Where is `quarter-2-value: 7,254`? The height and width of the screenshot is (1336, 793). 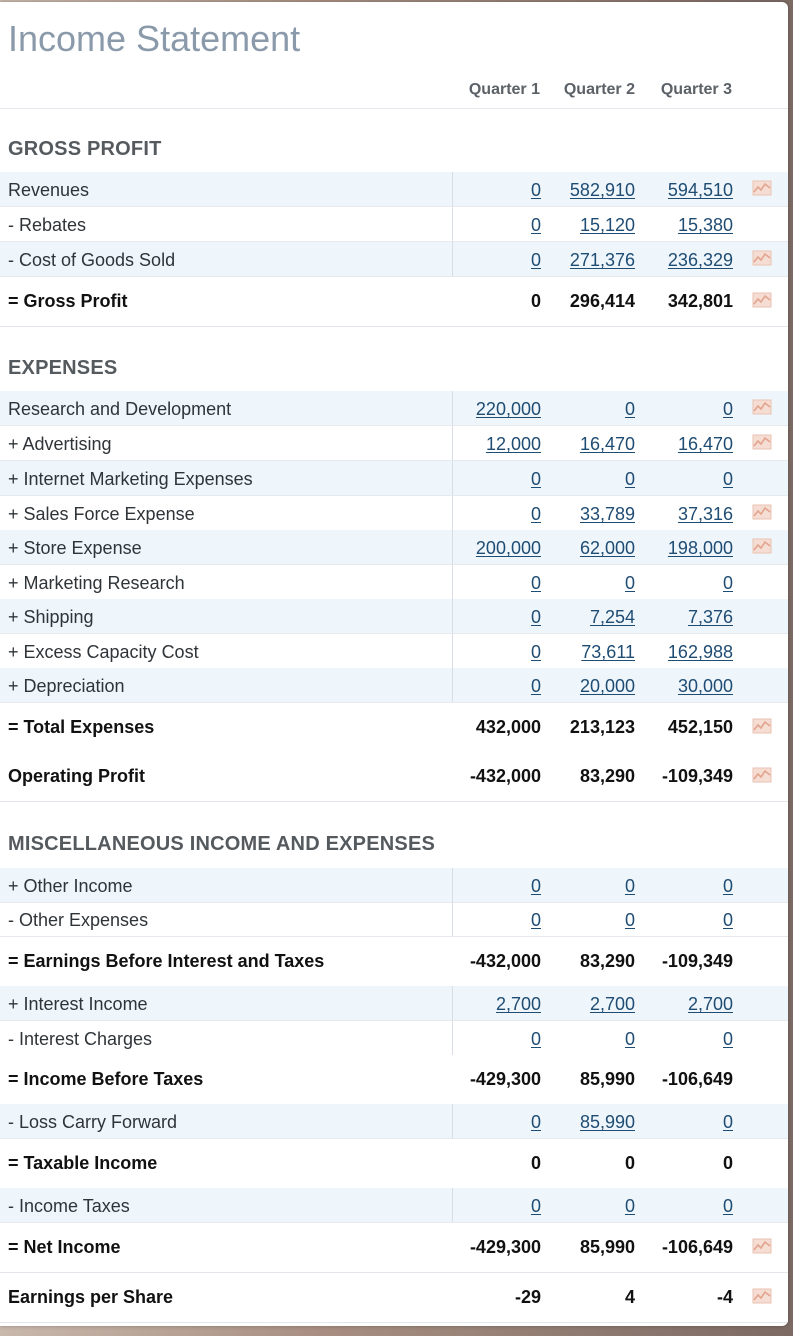
quarter-2-value: 7,254 is located at coordinates (612, 617).